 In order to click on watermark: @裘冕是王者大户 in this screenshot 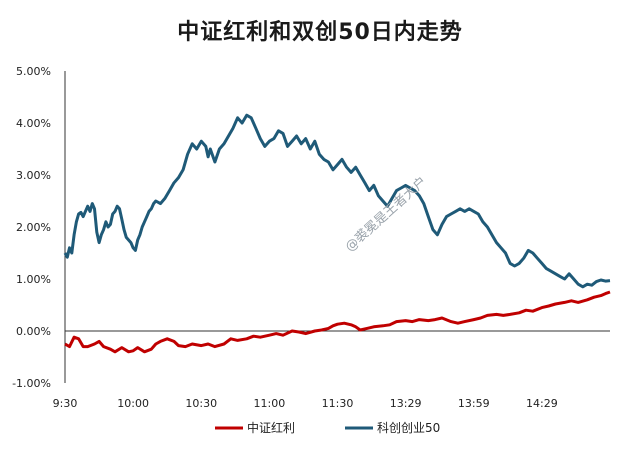, I will do `click(386, 213)`.